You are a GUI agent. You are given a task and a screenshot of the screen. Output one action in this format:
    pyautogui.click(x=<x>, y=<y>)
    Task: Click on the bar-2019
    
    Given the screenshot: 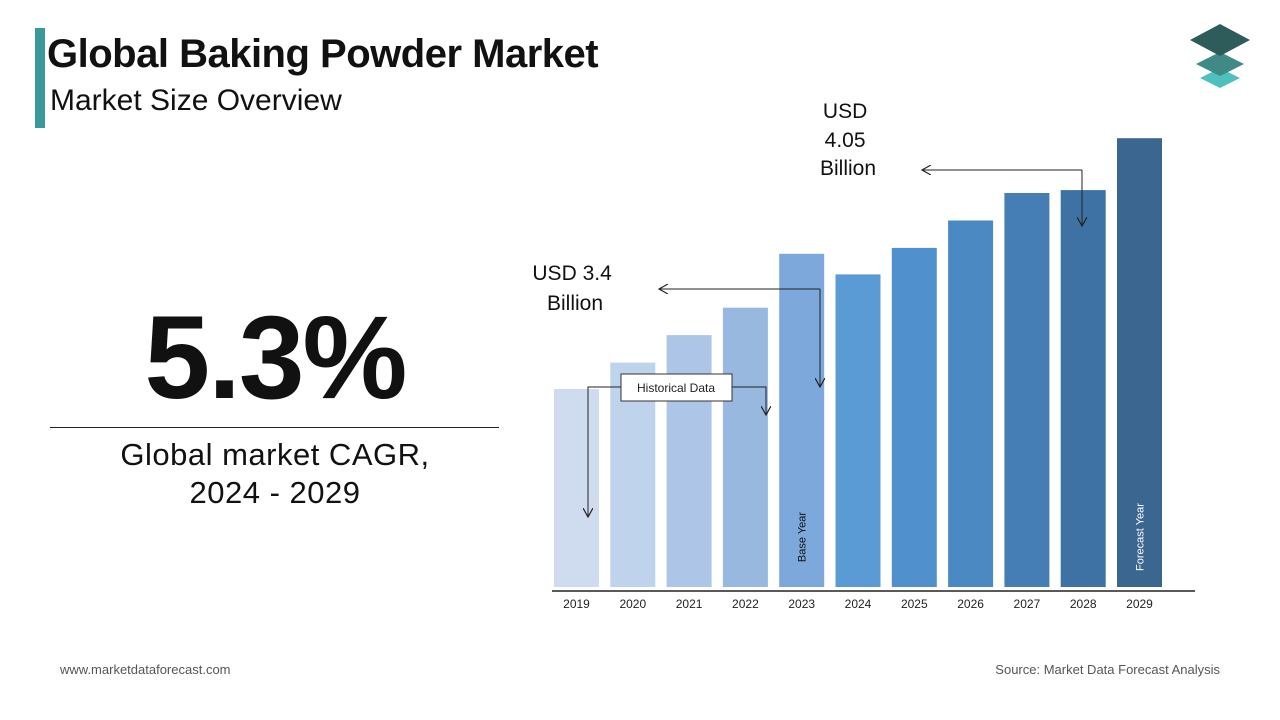 What is the action you would take?
    pyautogui.click(x=576, y=488)
    